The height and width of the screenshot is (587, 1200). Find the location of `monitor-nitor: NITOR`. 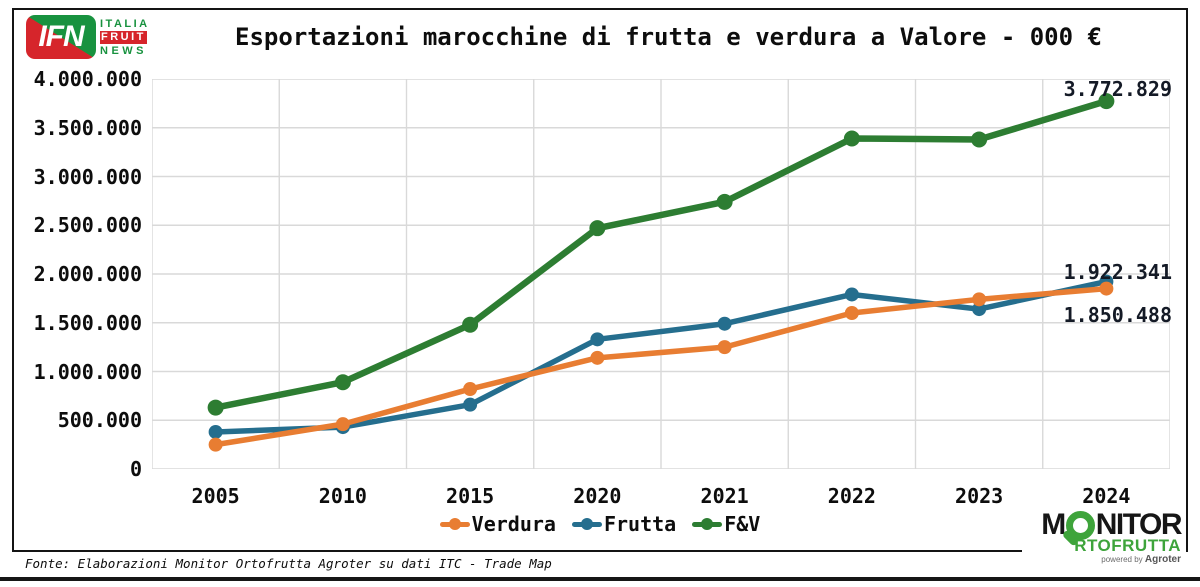

monitor-nitor: NITOR is located at coordinates (1139, 524).